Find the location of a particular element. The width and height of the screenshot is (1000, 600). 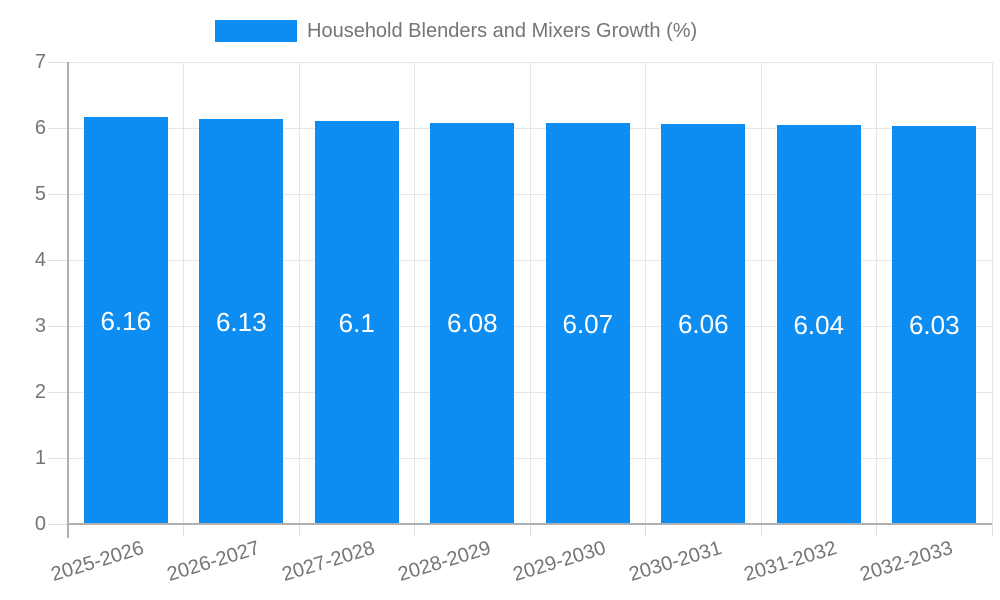

y-axis-label: 6 is located at coordinates (40, 128).